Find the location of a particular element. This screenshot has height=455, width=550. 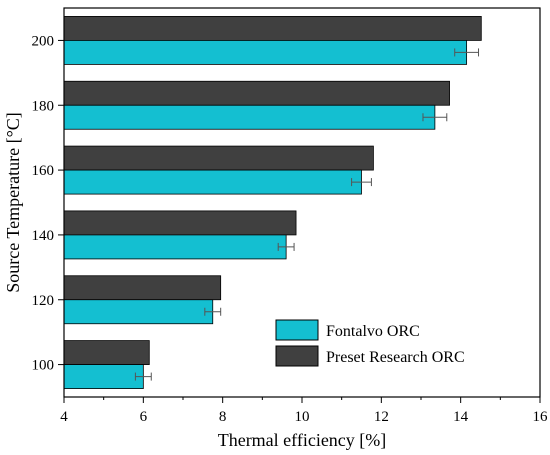

y-axis-title: Source Temperature [°C] is located at coordinates (13, 202).